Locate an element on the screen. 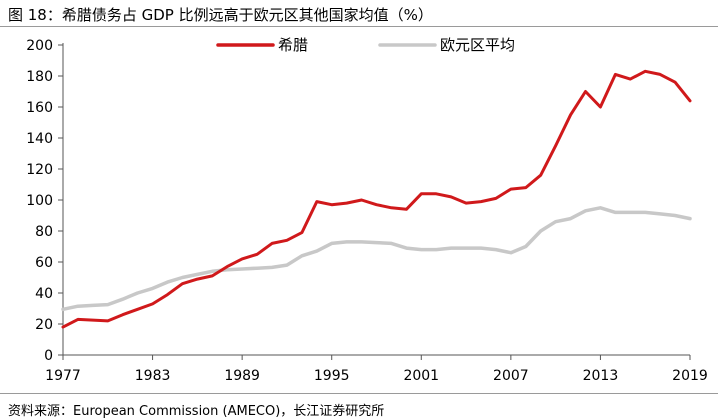 The height and width of the screenshot is (420, 718). x-tick-label: 2001 is located at coordinates (421, 376).